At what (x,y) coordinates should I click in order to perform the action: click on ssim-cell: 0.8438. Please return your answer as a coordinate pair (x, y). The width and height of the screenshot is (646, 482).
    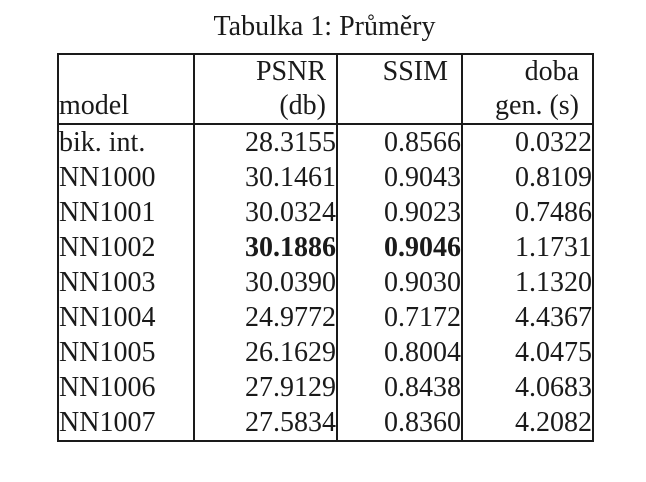
    Looking at the image, I should click on (399, 387).